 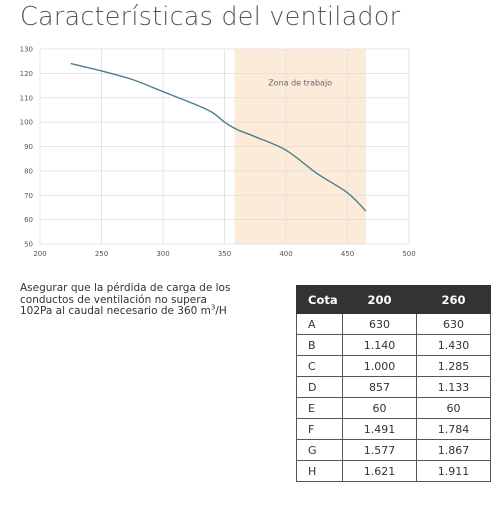 I want to click on value-260-cell: 1.133, so click(x=453, y=387).